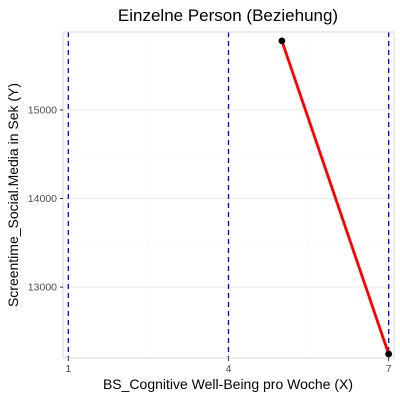 This screenshot has width=400, height=400. What do you see at coordinates (228, 15) in the screenshot?
I see `chart-title: Einzelne Person (Beziehung)` at bounding box center [228, 15].